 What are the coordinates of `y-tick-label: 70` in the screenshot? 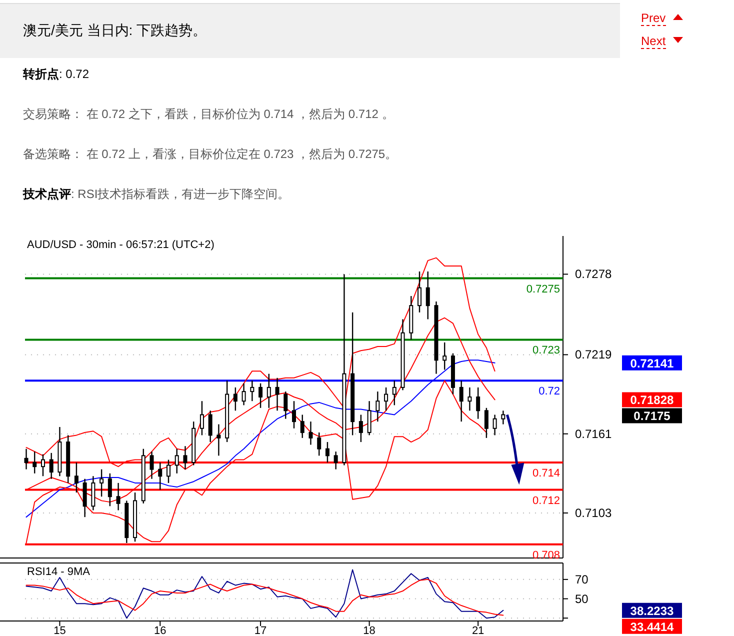 It's located at (582, 579).